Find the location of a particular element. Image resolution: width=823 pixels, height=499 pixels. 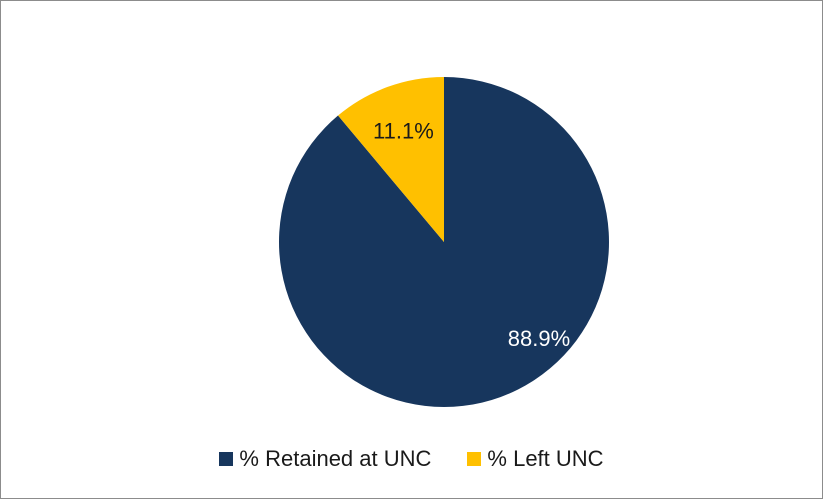

data-label-left: 11.1% is located at coordinates (403, 130).